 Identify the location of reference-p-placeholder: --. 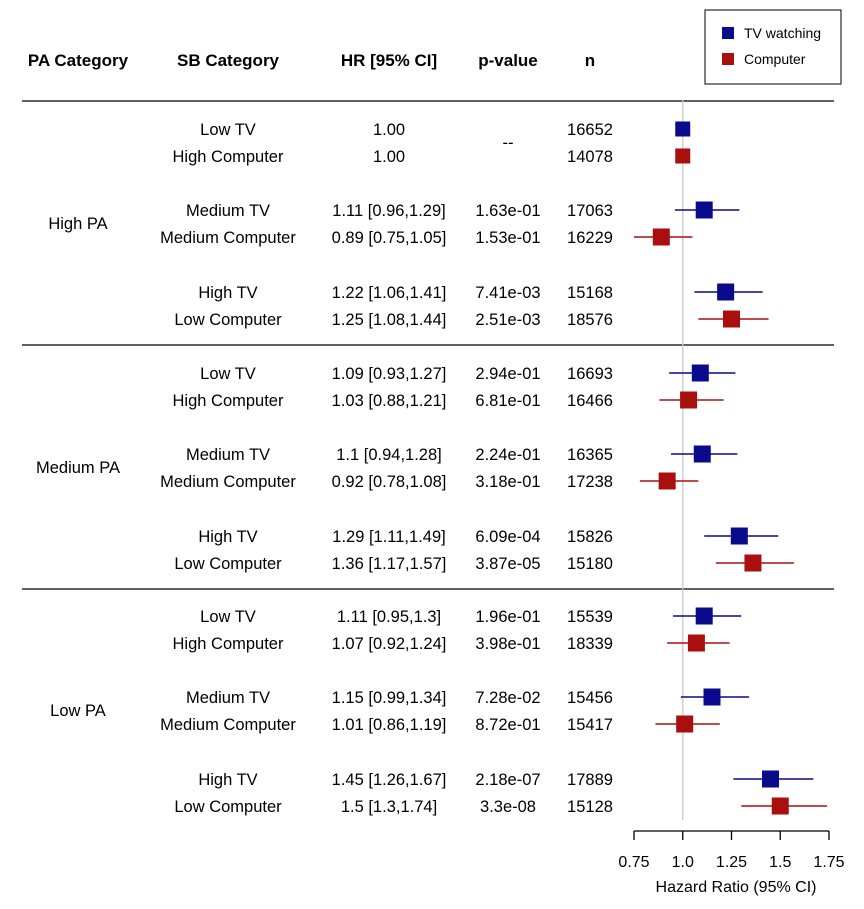
(508, 143).